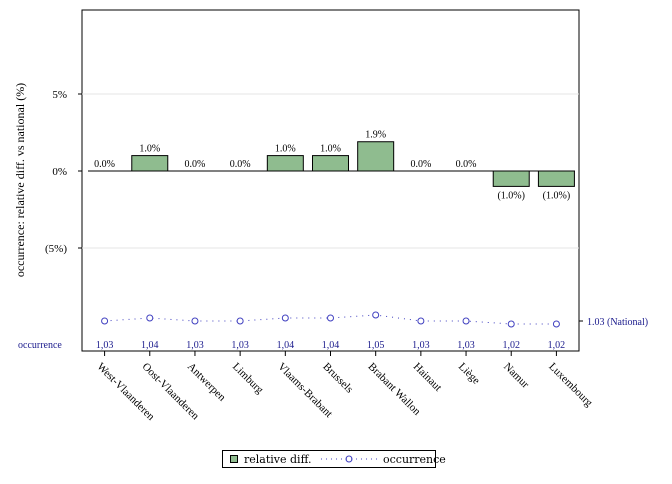 This screenshot has width=672, height=484. Describe the element at coordinates (570, 385) in the screenshot. I see `x-tick-label: Luxembourg` at that location.